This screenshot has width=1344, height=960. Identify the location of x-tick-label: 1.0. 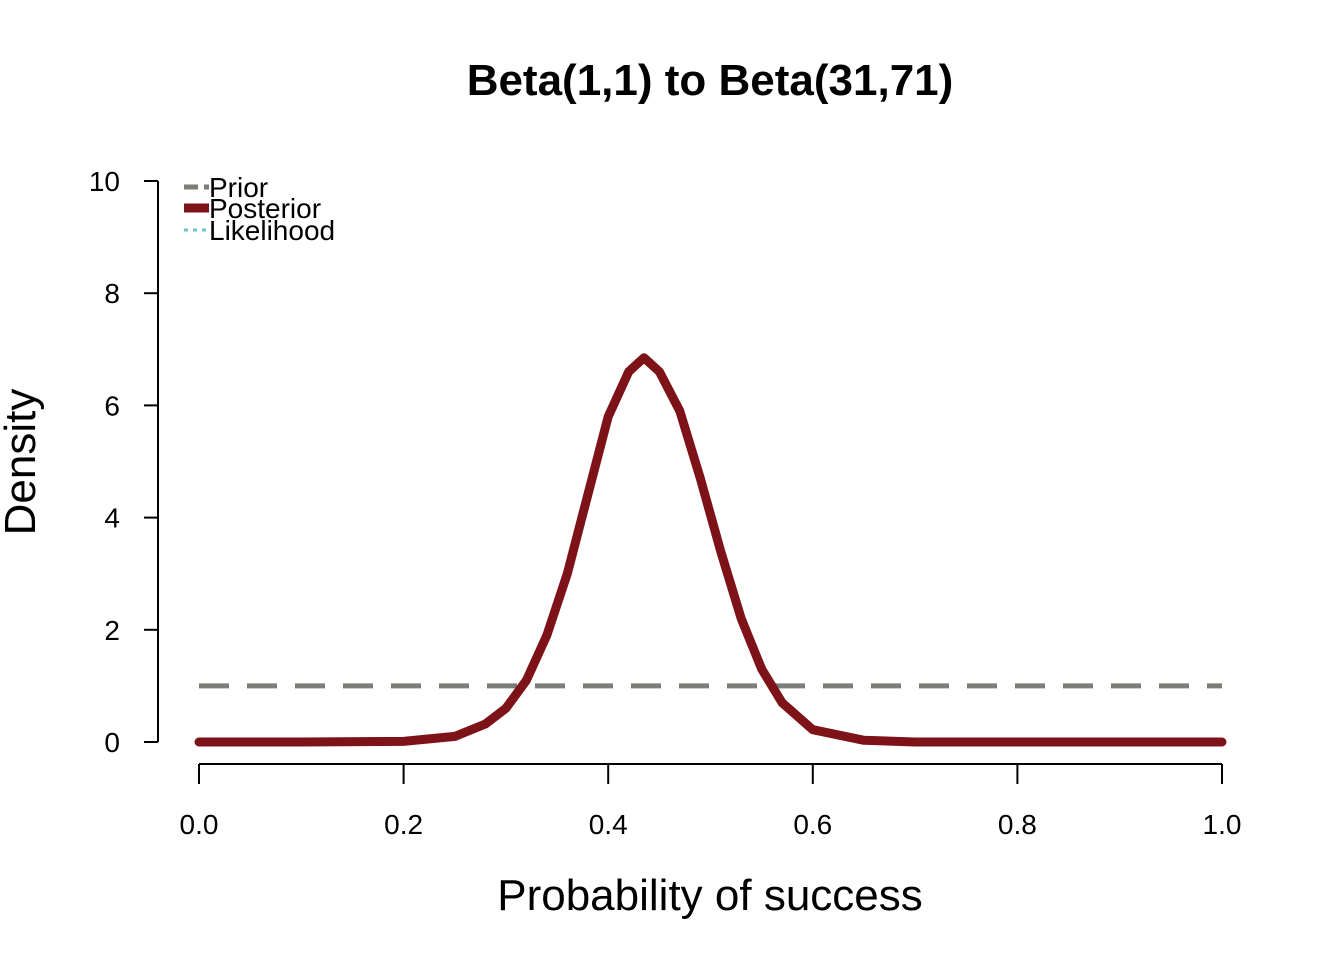
(1222, 824).